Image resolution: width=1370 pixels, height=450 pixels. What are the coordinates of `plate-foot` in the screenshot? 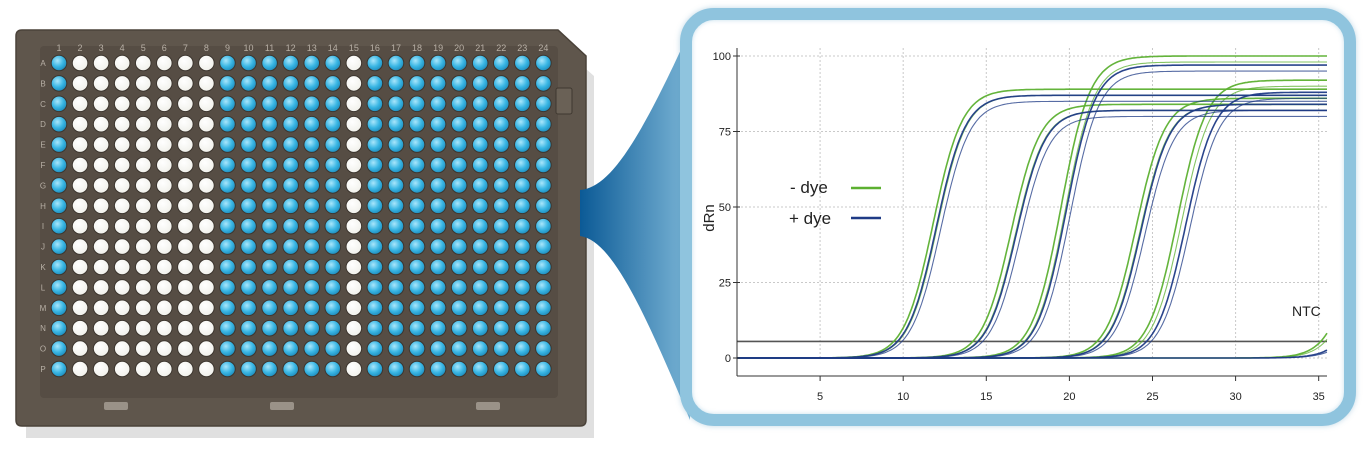 It's located at (116, 406).